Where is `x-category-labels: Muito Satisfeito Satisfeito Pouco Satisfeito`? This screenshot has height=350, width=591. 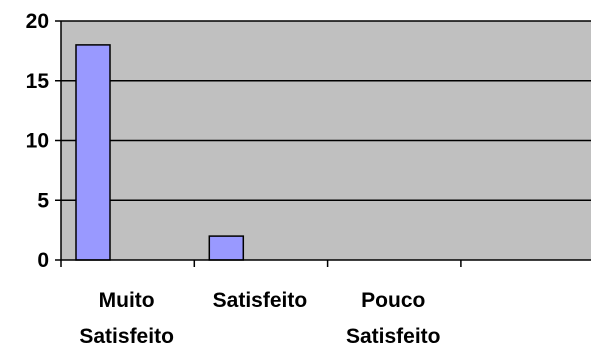 x-category-labels: Muito Satisfeito Satisfeito Pouco Satisfeito is located at coordinates (259, 318).